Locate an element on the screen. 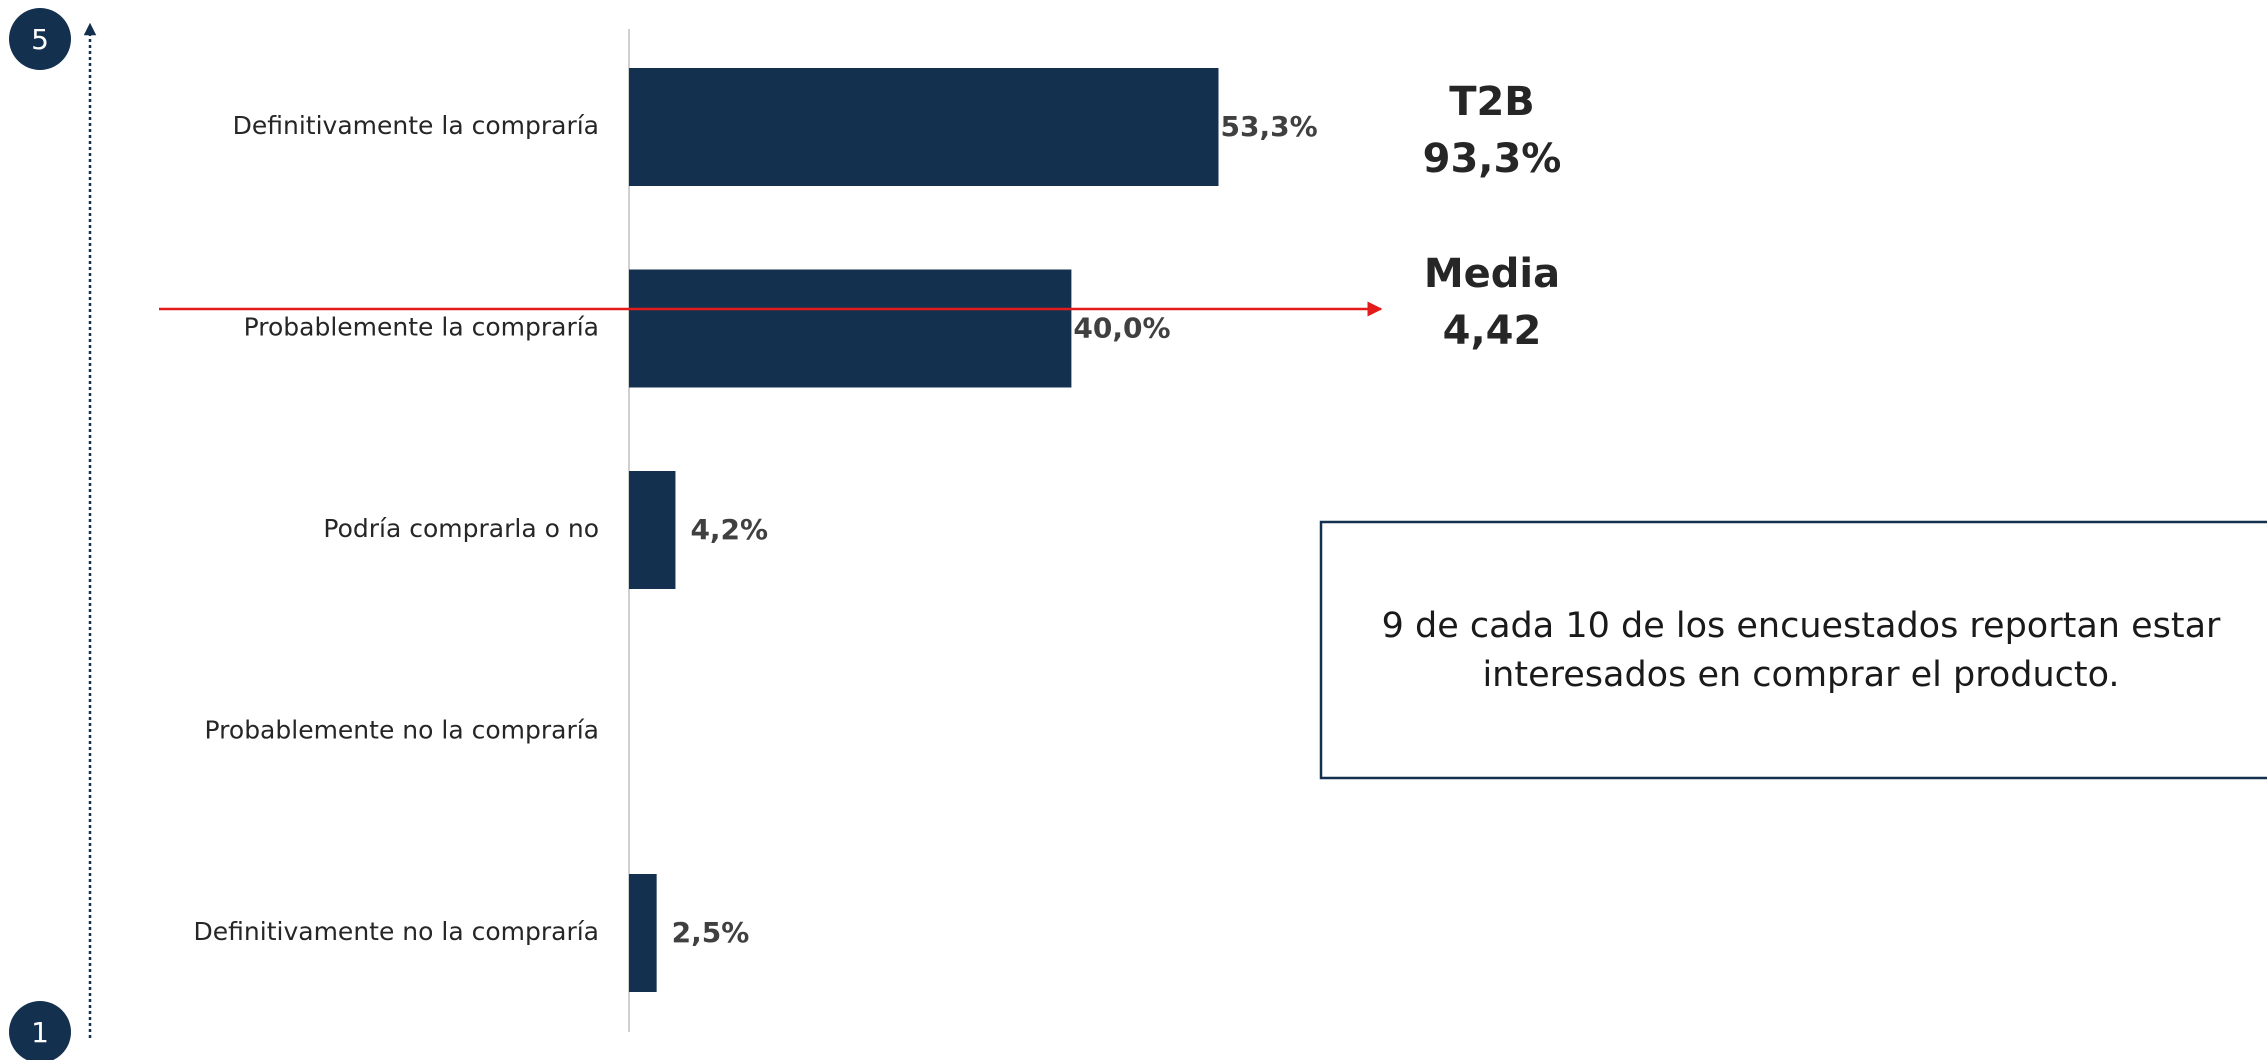 The image size is (2267, 1060). note-line: interesados en comprar el producto. is located at coordinates (1800, 675).